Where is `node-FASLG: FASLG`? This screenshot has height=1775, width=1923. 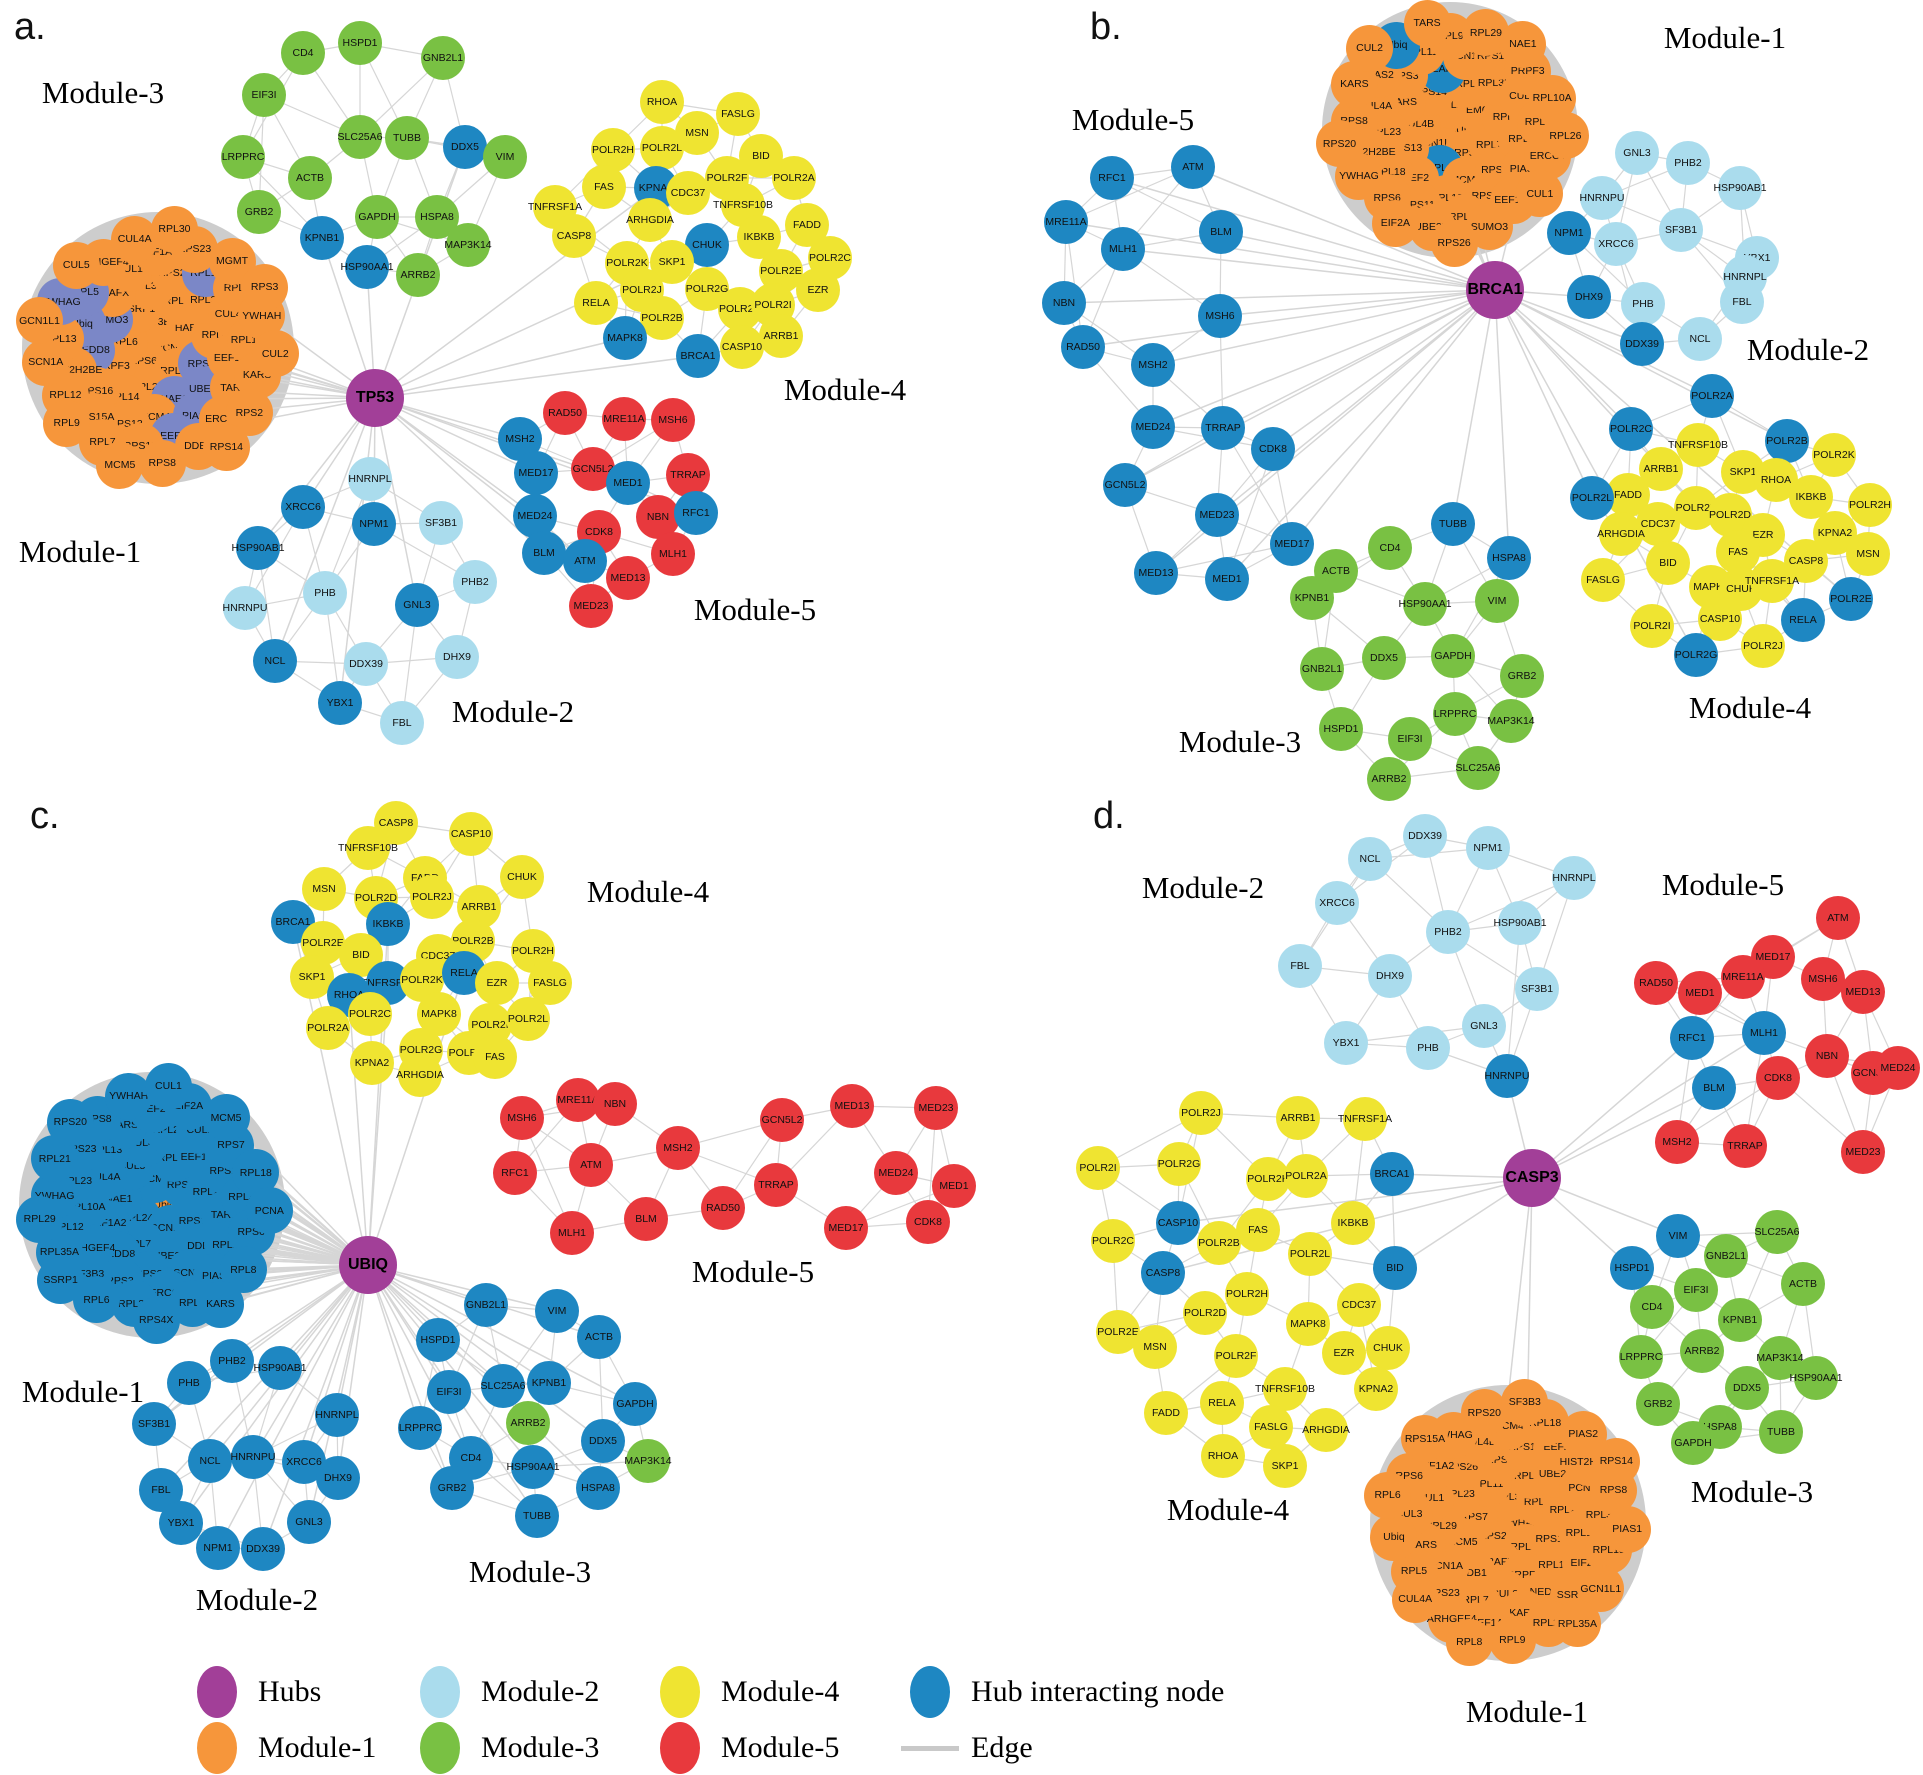
node-FASLG: FASLG is located at coordinates (1603, 580).